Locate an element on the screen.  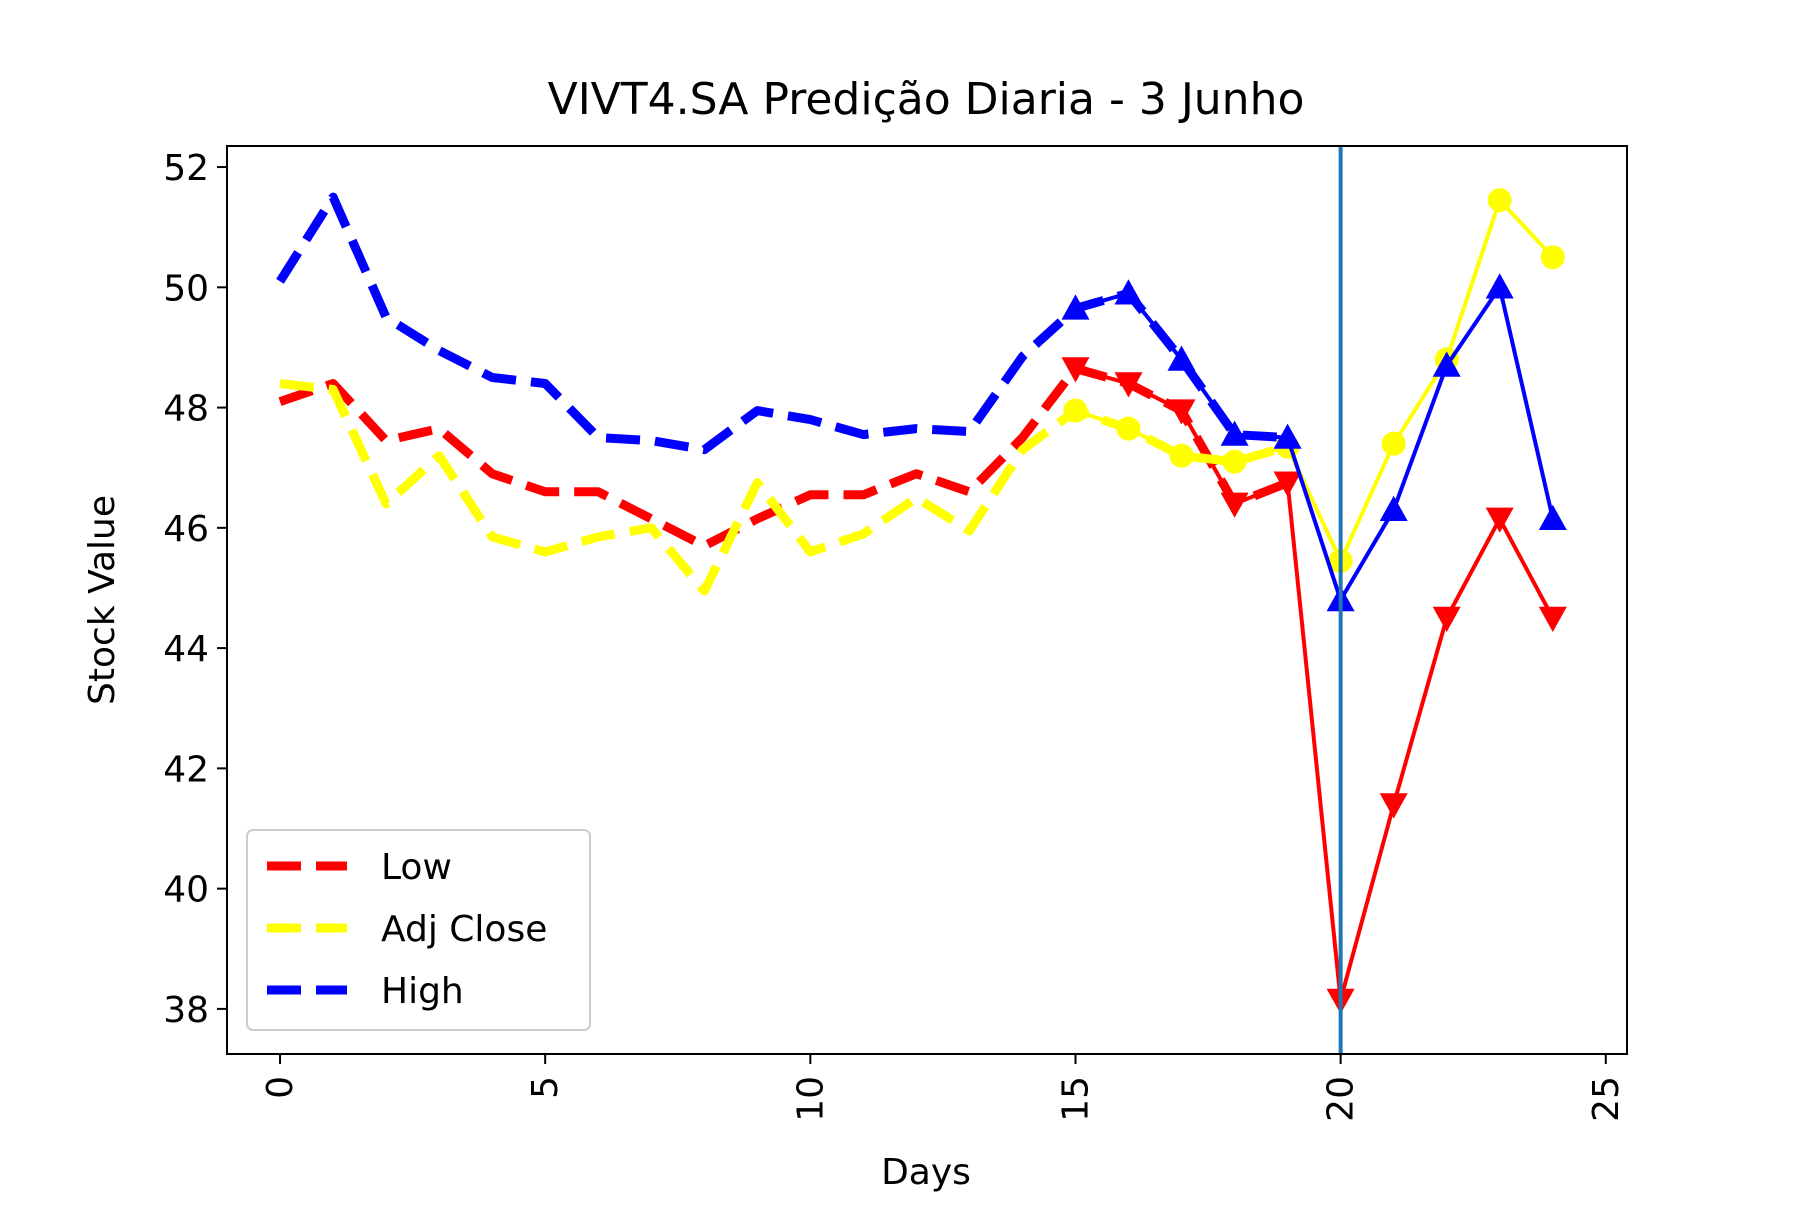
y-tick-label: 40 is located at coordinates (186, 890).